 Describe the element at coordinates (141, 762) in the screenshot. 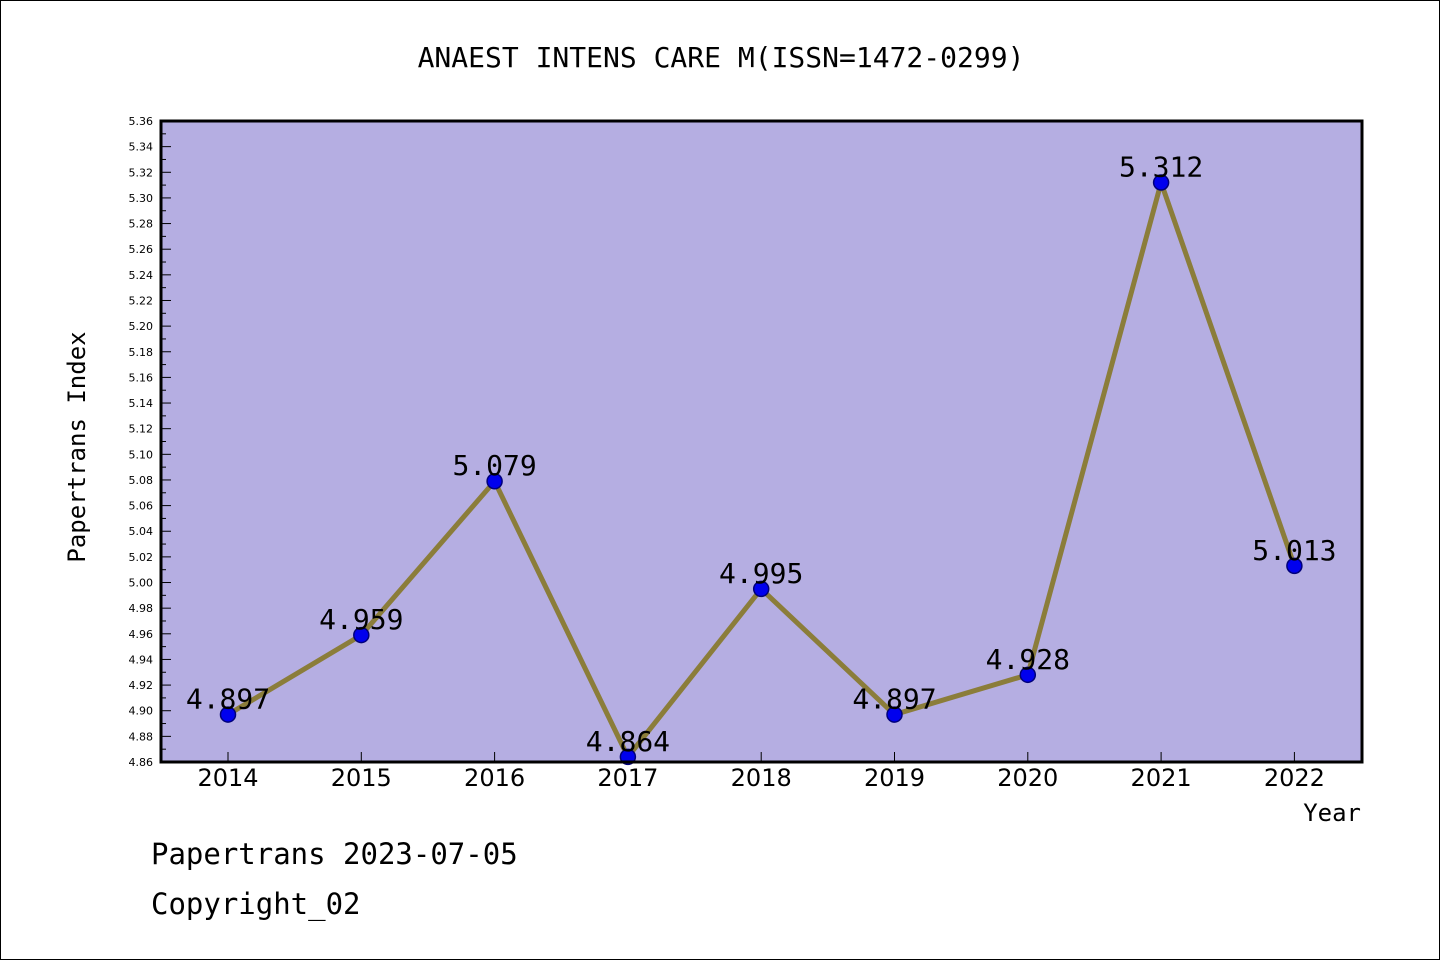

I see `y-tick-label: 4.86` at that location.